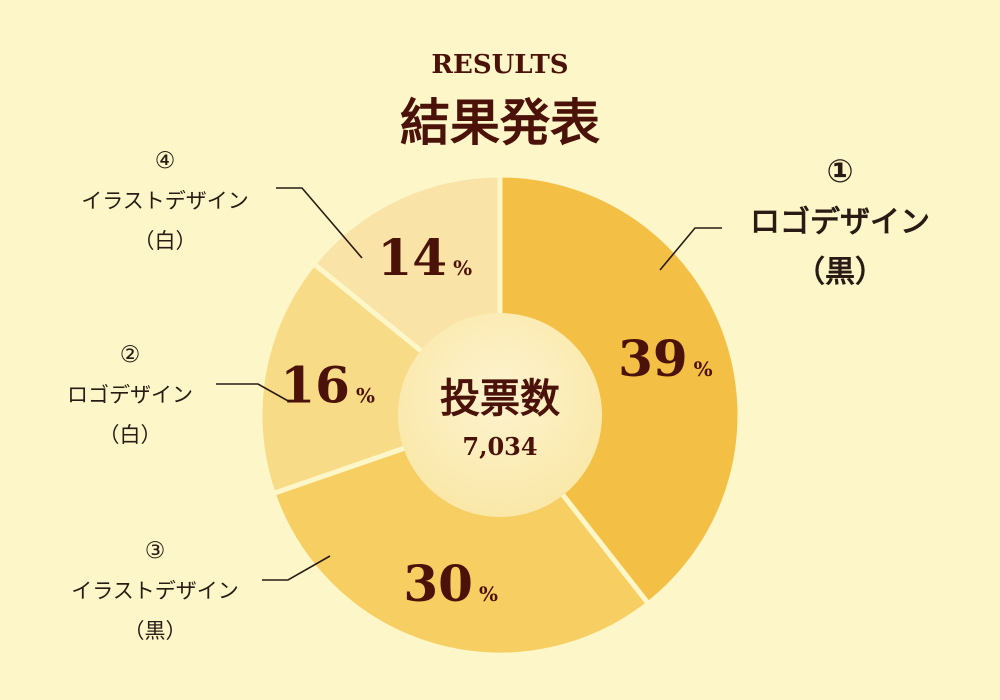 This screenshot has height=700, width=1000. I want to click on slice-number-4: ④, so click(165, 161).